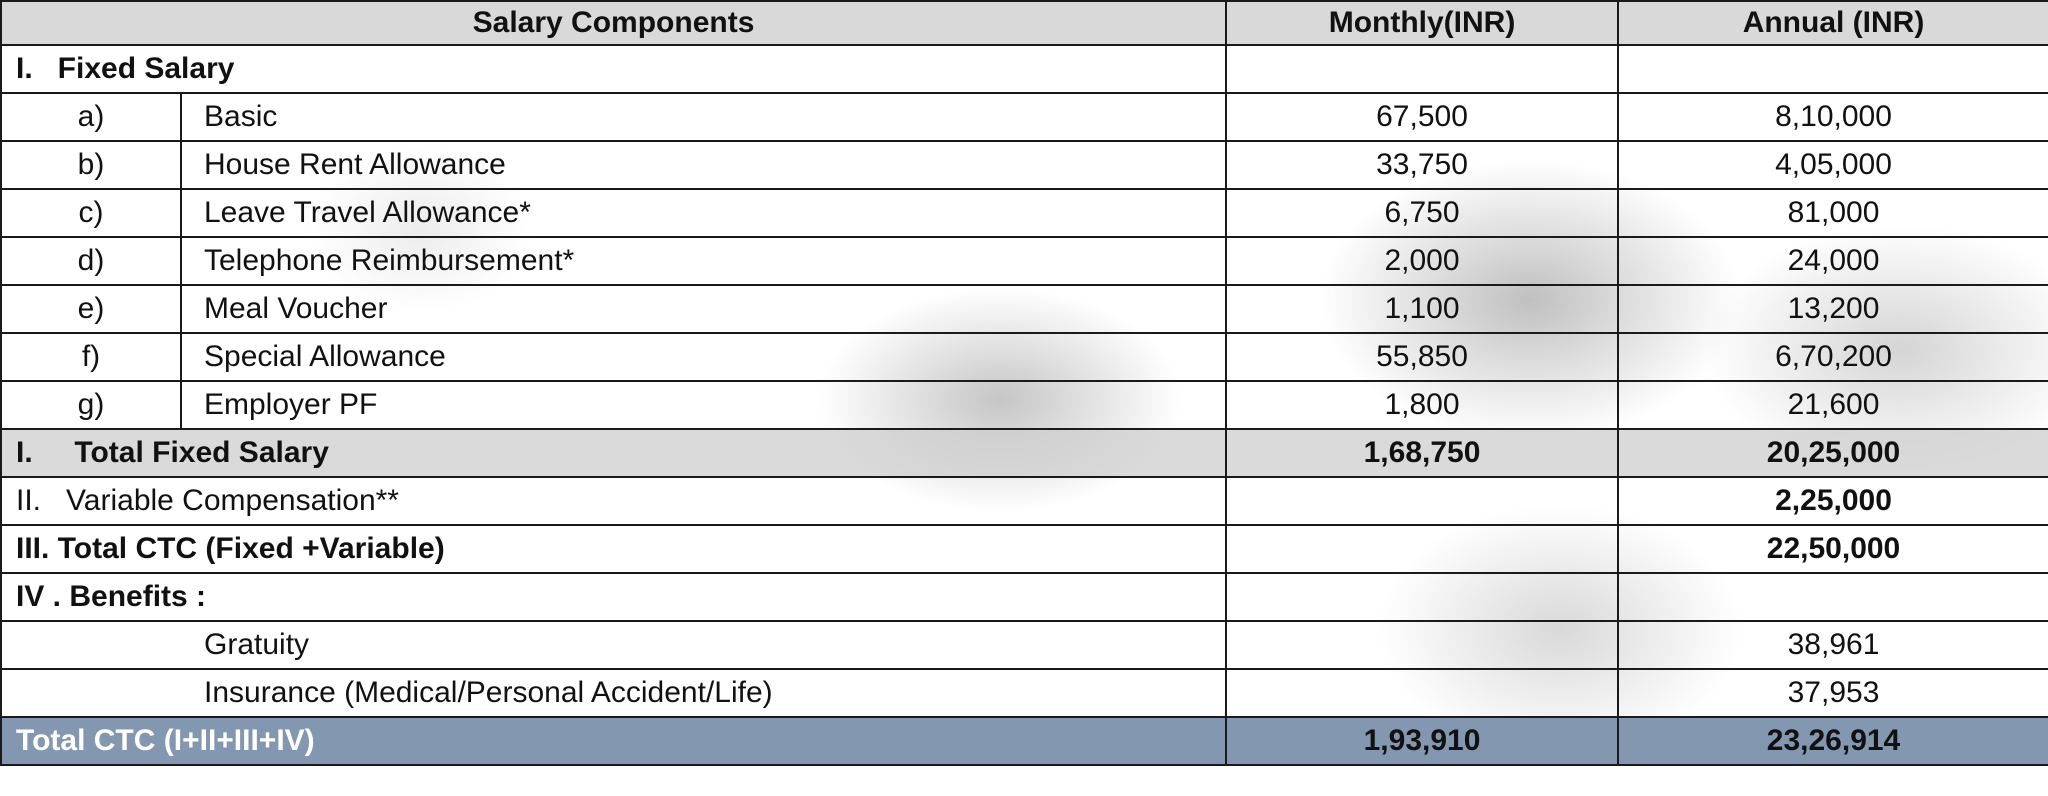 The width and height of the screenshot is (2048, 796). I want to click on table-row: a) Basic 67,500 8,10,000, so click(1024, 117).